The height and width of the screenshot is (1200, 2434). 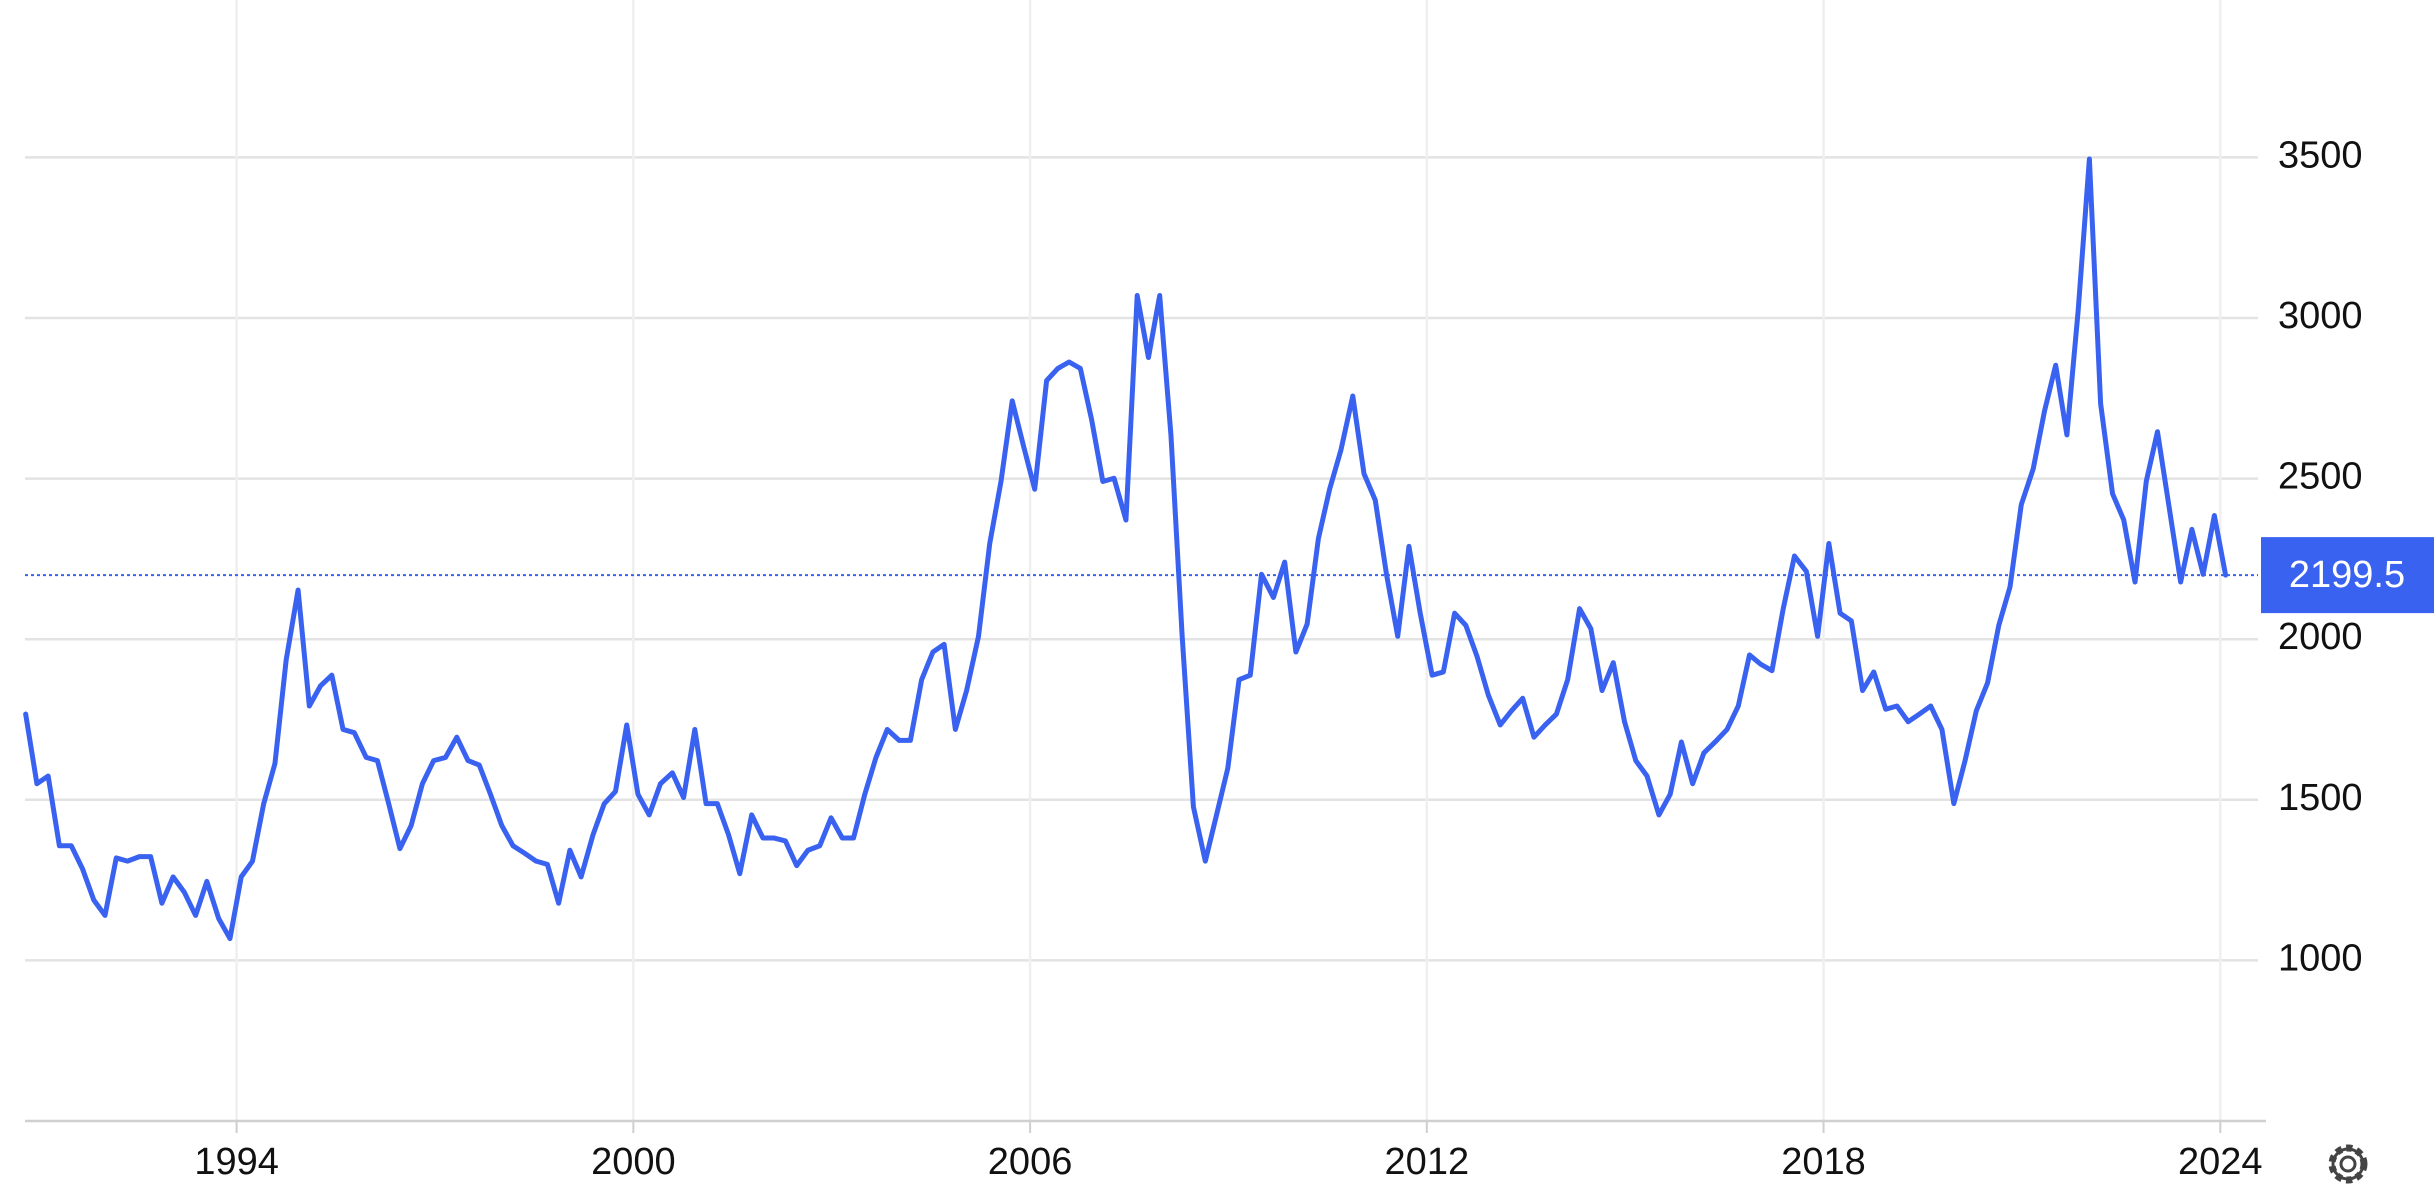 What do you see at coordinates (1030, 1162) in the screenshot?
I see `x-tick-label: 2006` at bounding box center [1030, 1162].